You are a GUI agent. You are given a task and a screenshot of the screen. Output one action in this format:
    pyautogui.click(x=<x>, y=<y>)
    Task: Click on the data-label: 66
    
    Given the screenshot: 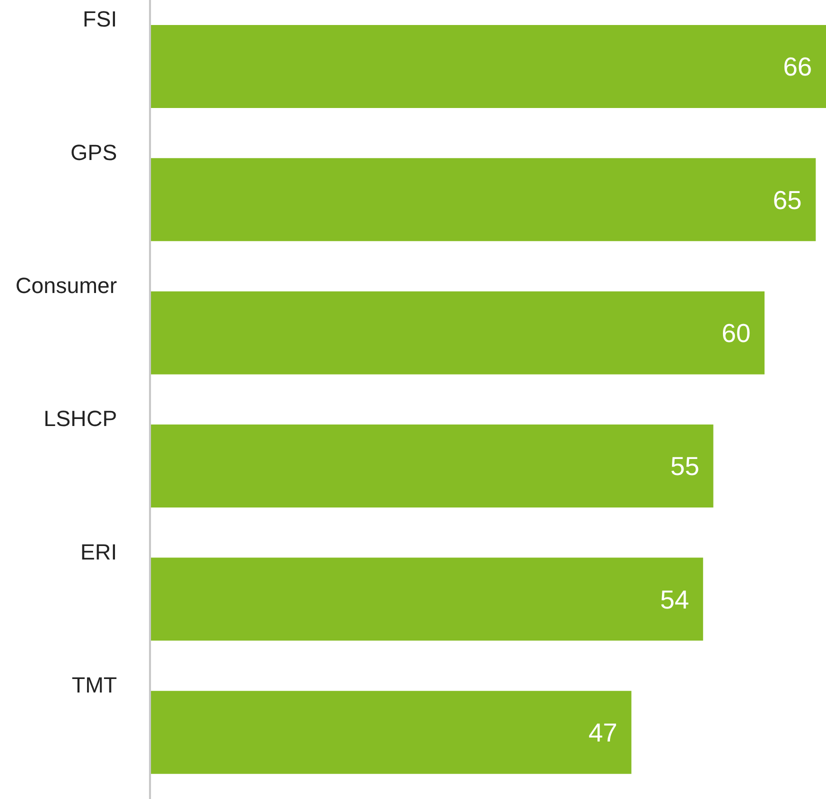 What is the action you would take?
    pyautogui.click(x=797, y=67)
    